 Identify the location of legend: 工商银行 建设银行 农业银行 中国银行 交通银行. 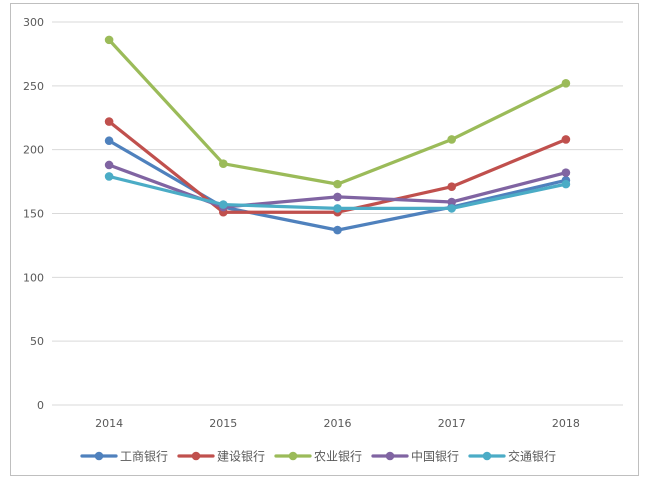
(318, 456).